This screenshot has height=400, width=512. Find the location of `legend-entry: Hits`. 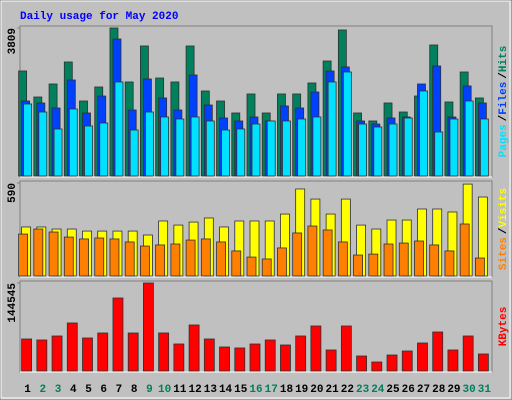

legend-entry: Hits is located at coordinates (504, 59).